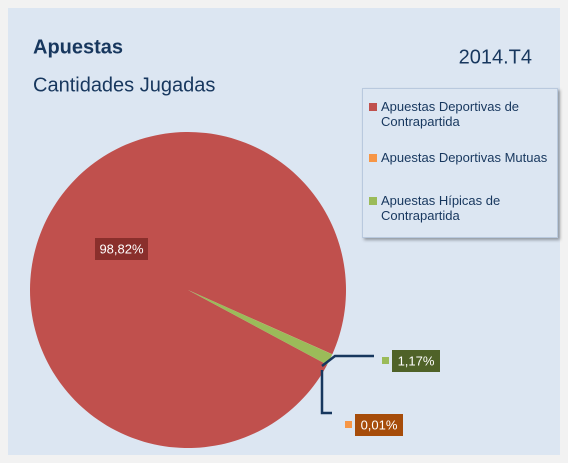 The image size is (568, 463). I want to click on legend-label: Apuestas Hípicas de Contrapartida, so click(441, 208).